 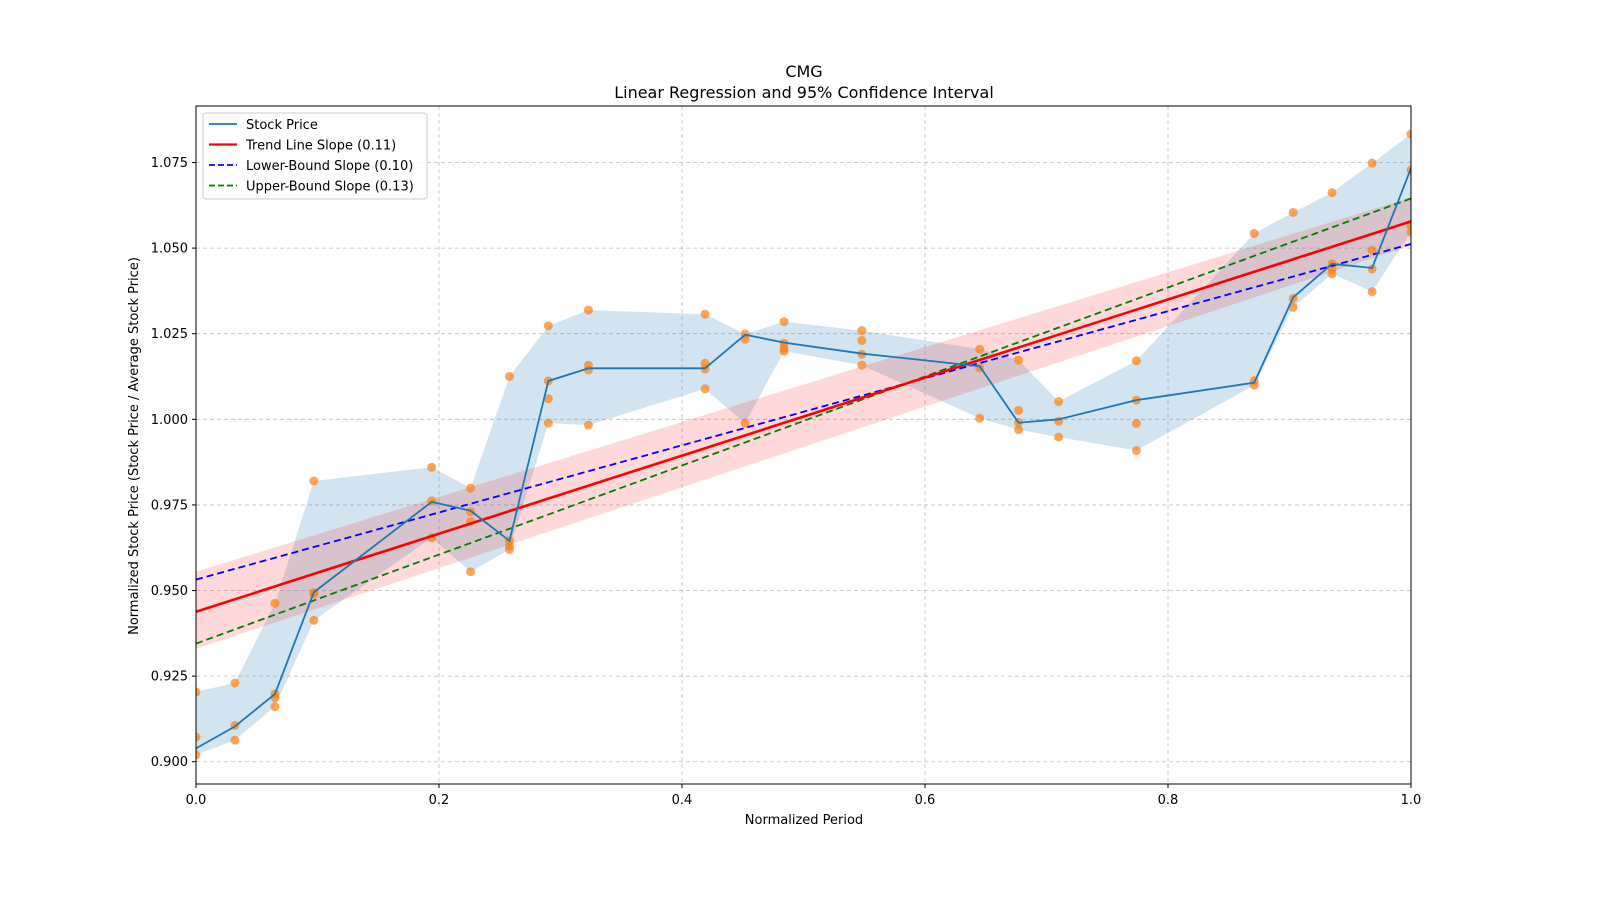 I want to click on y-tick-label: 1.050, so click(x=169, y=249).